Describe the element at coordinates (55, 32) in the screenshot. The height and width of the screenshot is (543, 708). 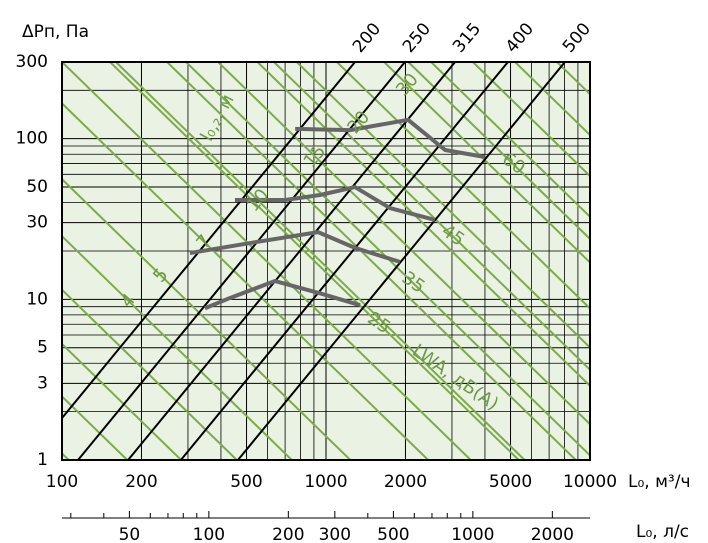
I see `y-axis-label: ΔPп, Па` at that location.